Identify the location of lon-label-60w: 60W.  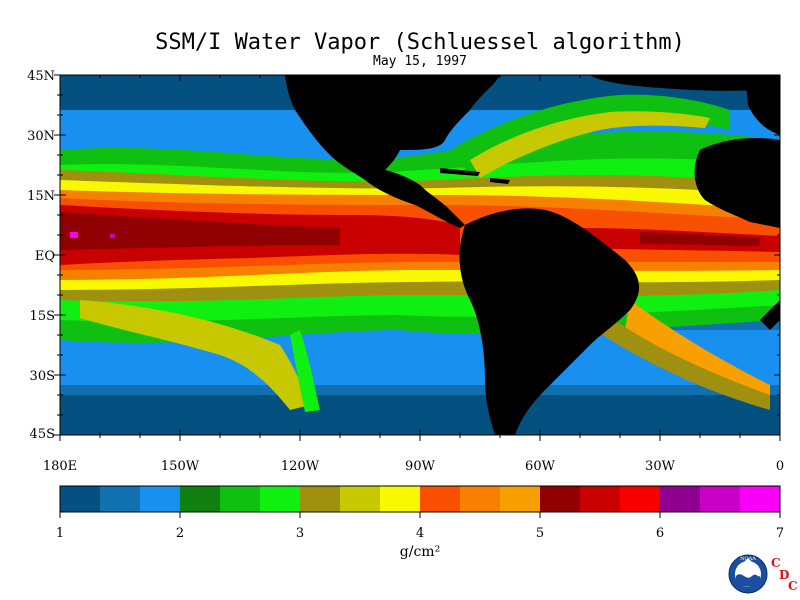
(540, 466).